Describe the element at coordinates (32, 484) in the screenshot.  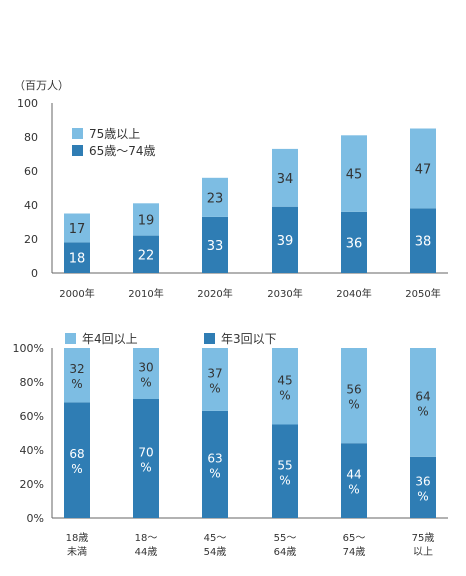
I see `y-tick-label: 20%` at that location.